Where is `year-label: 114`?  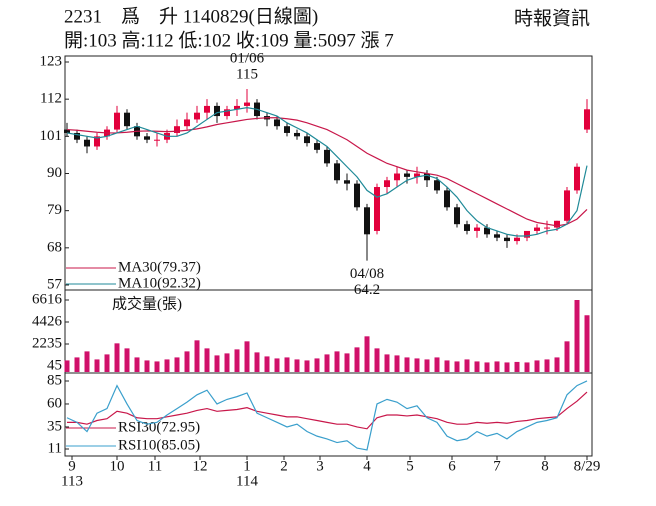 year-label: 114 is located at coordinates (247, 481).